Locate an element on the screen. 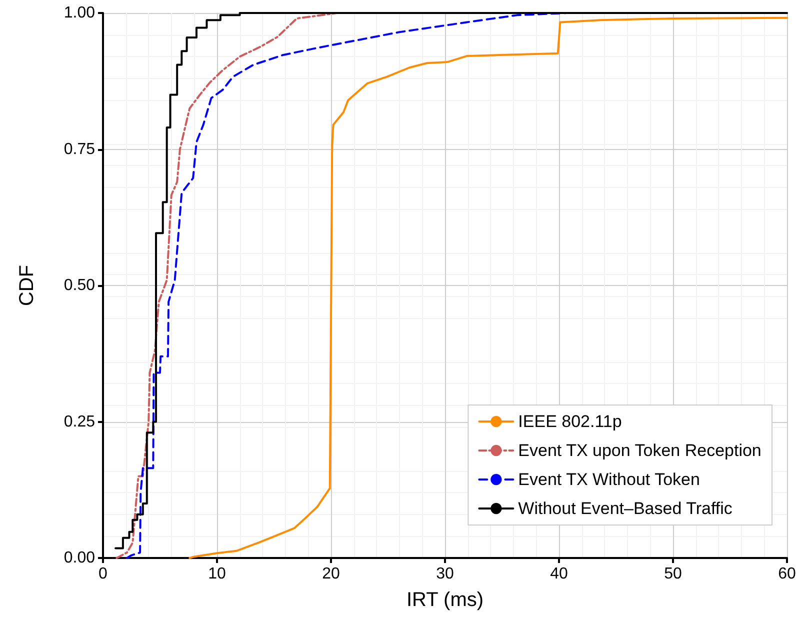 The width and height of the screenshot is (802, 629). x-axis-title: IRT (ms) is located at coordinates (445, 600).